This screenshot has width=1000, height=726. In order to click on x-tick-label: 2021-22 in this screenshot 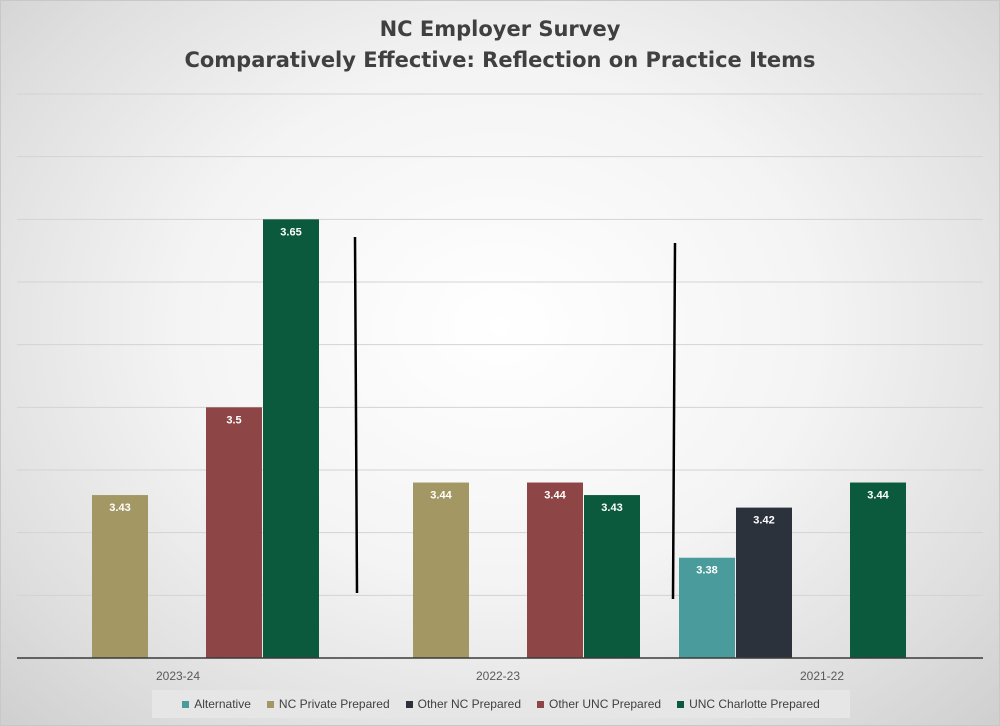, I will do `click(822, 676)`.